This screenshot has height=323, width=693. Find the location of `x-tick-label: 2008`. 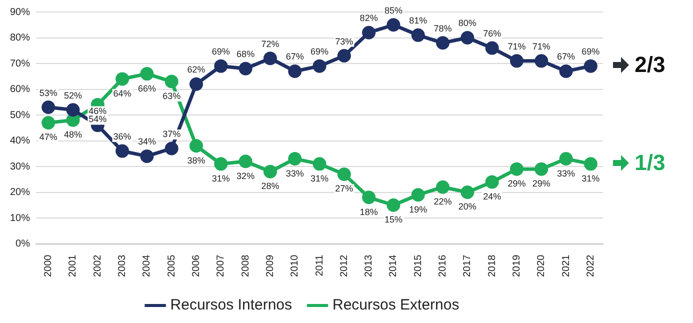

x-tick-label: 2008 is located at coordinates (246, 266).